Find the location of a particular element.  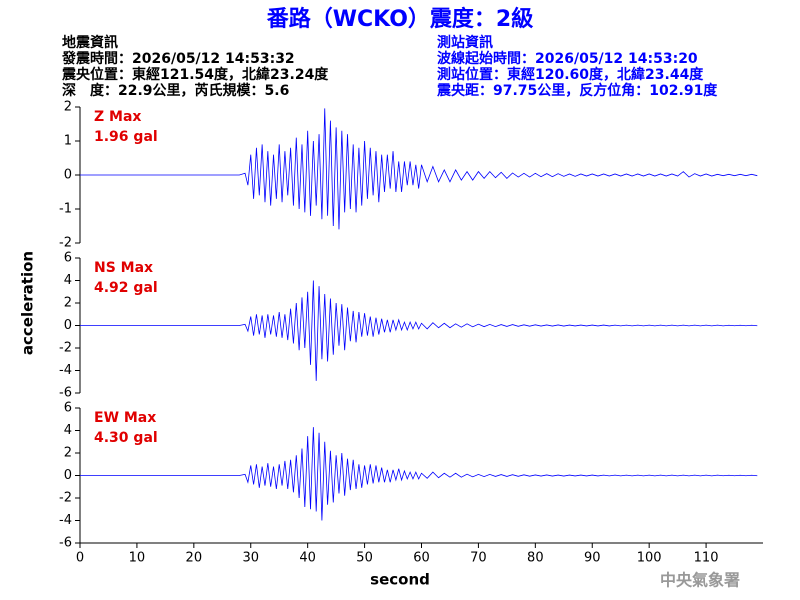

max-value: 4.30 gal is located at coordinates (126, 438).